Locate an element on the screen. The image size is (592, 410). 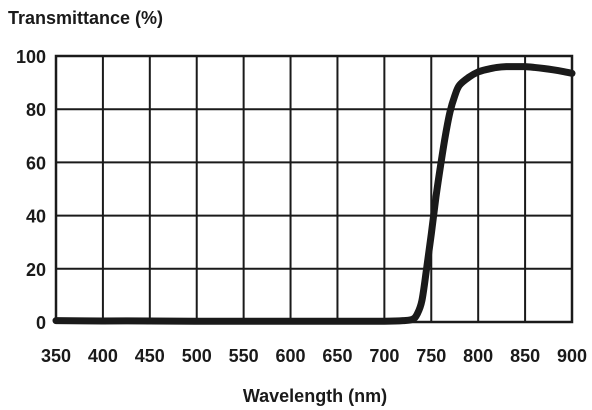
x-tick-label: 750 is located at coordinates (431, 356).